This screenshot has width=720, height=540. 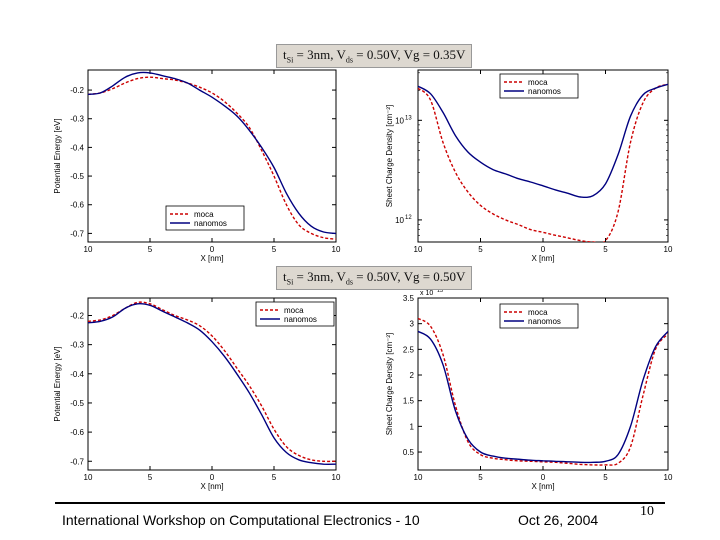 What do you see at coordinates (409, 276) in the screenshot?
I see `condition-text-2: = 0.50V, Vg = 0.50V` at bounding box center [409, 276].